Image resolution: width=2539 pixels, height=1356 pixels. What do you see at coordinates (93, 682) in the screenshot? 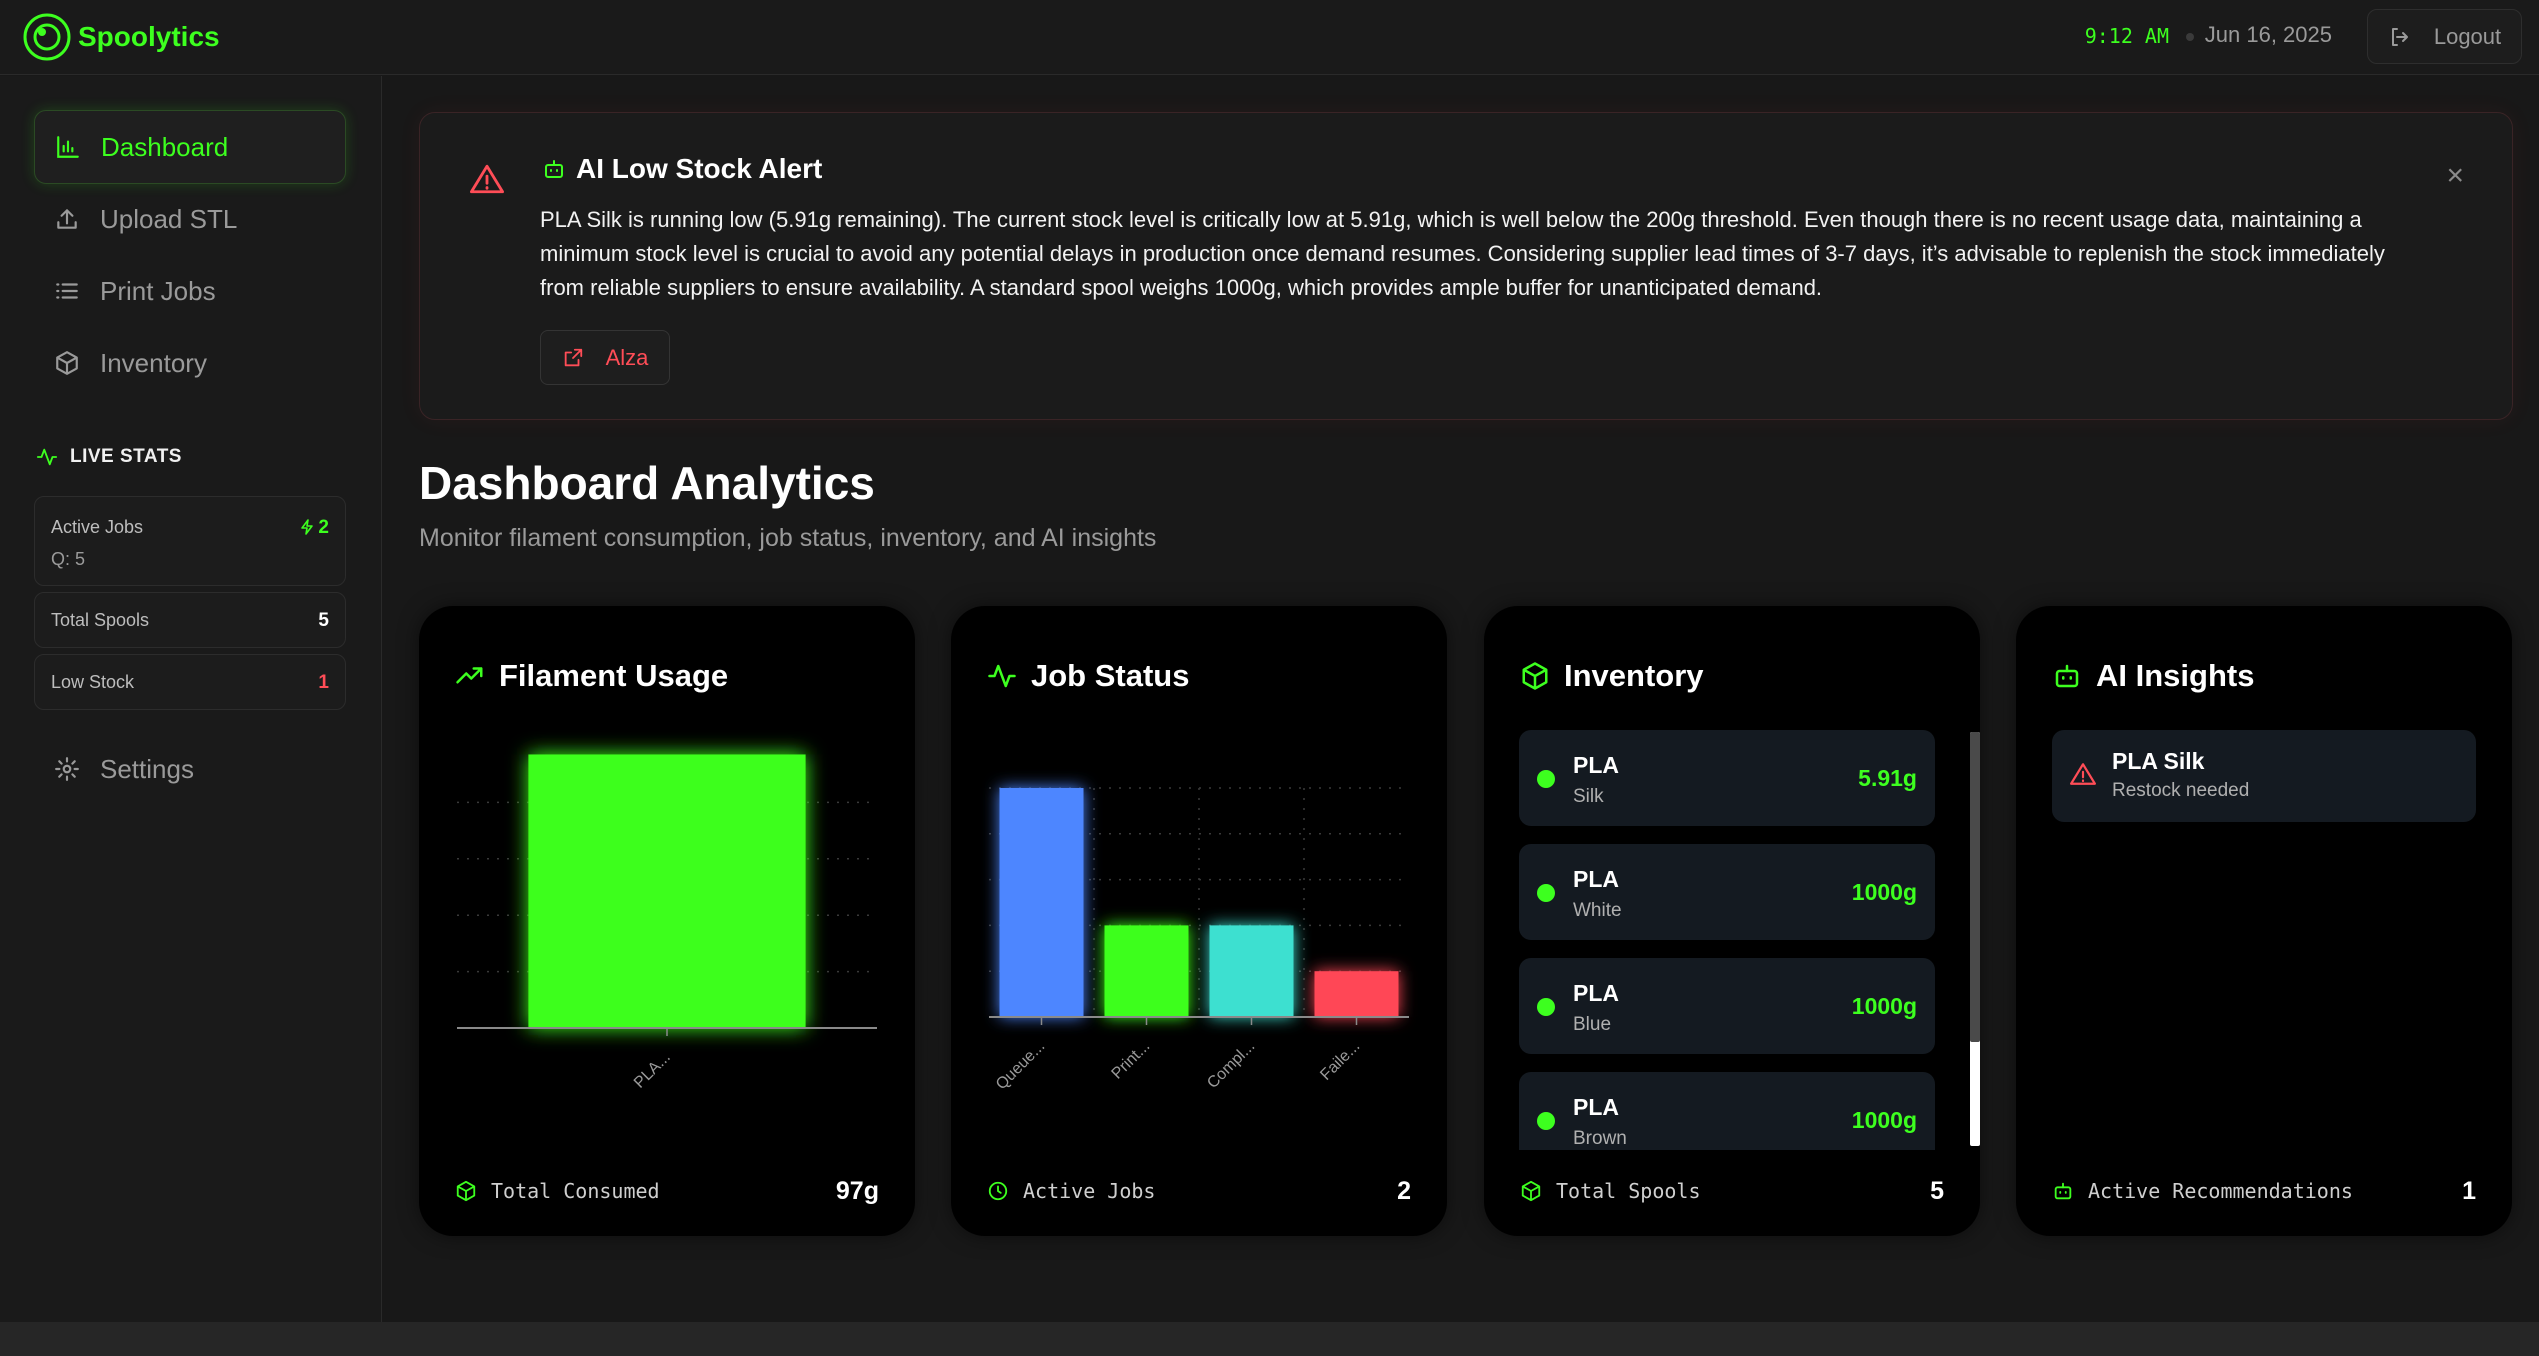
I see `stat-label: Low Stock` at bounding box center [93, 682].